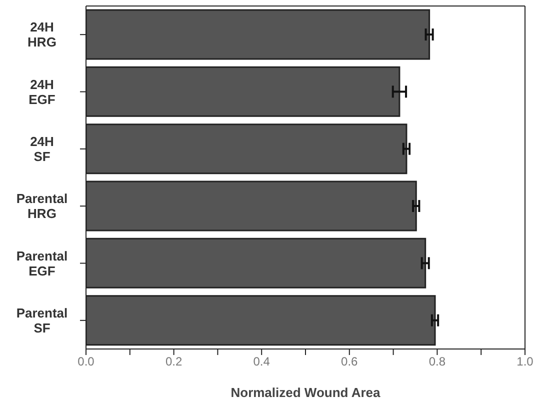 The image size is (534, 419). What do you see at coordinates (42, 206) in the screenshot?
I see `y-tick-label: Parental HRG` at bounding box center [42, 206].